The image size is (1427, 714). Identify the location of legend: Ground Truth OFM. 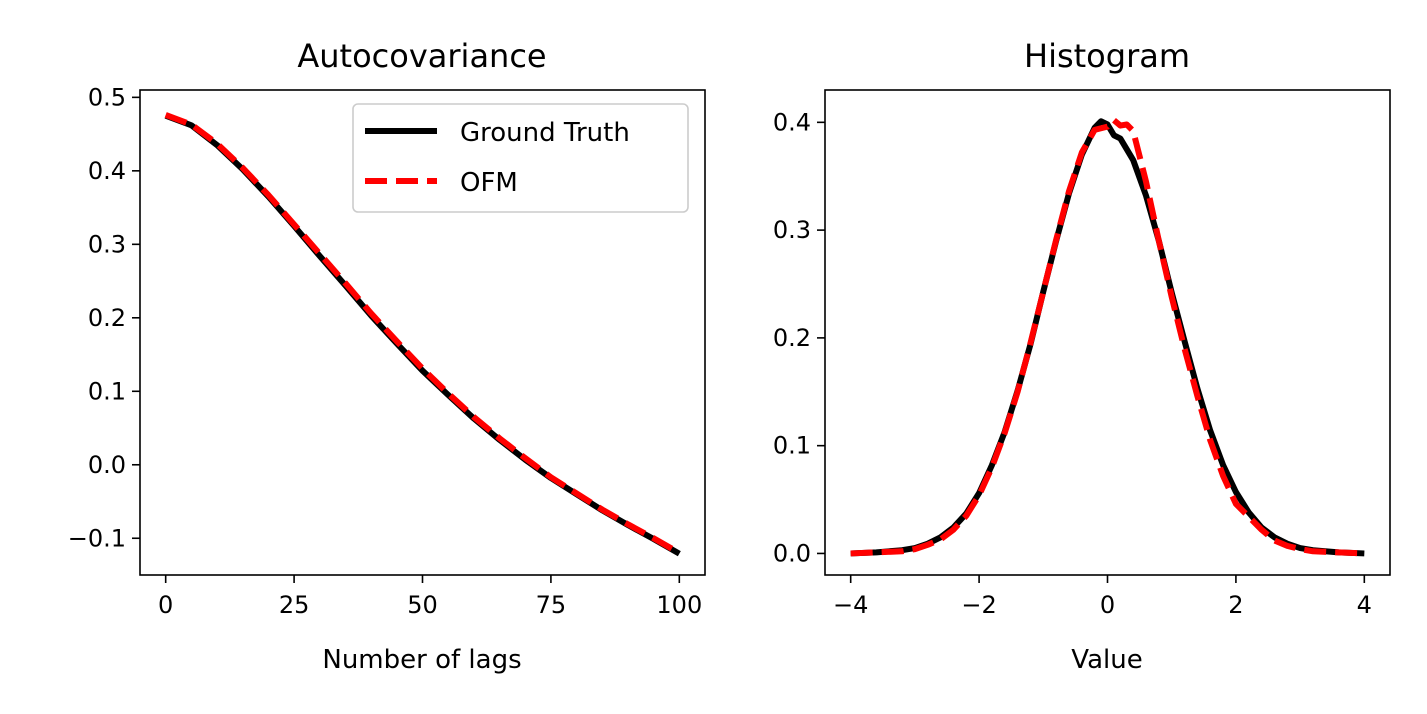
(520, 158).